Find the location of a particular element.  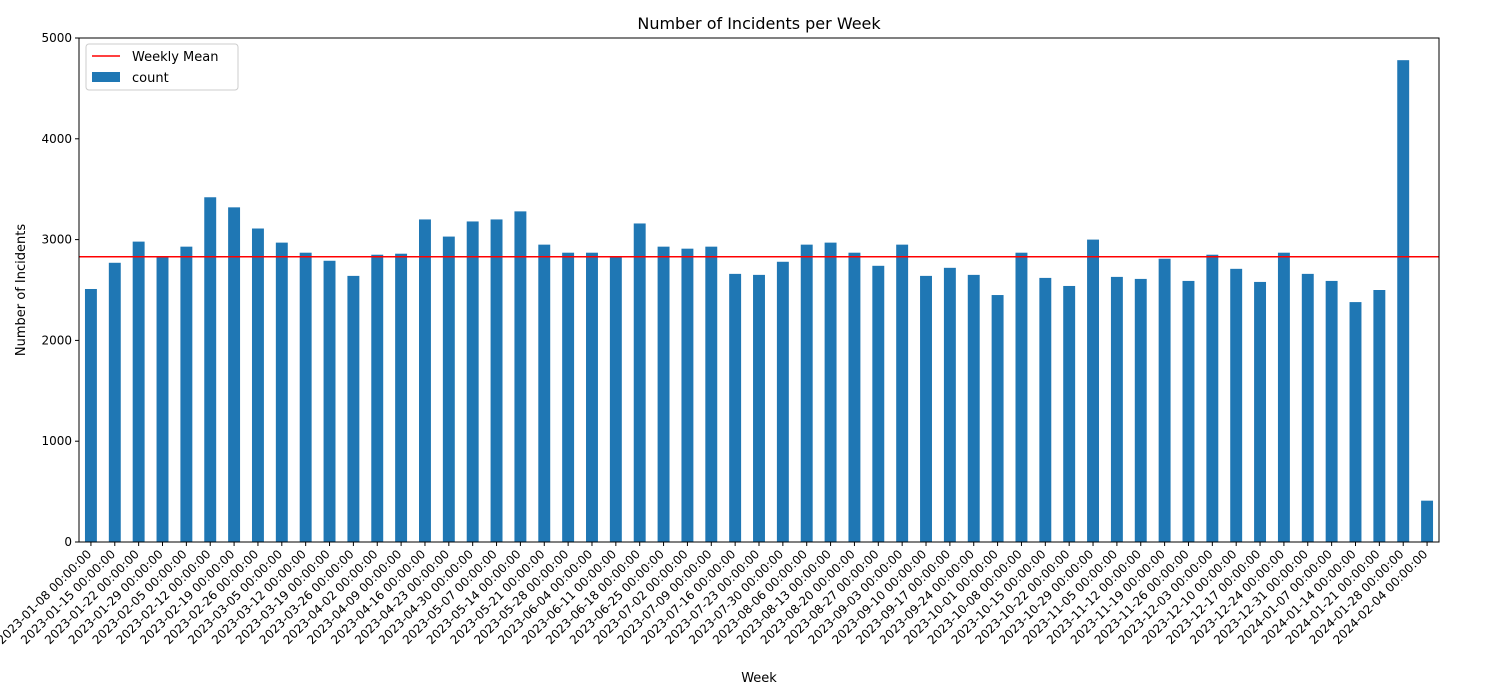

y-tick-label: 0 is located at coordinates (68, 542).